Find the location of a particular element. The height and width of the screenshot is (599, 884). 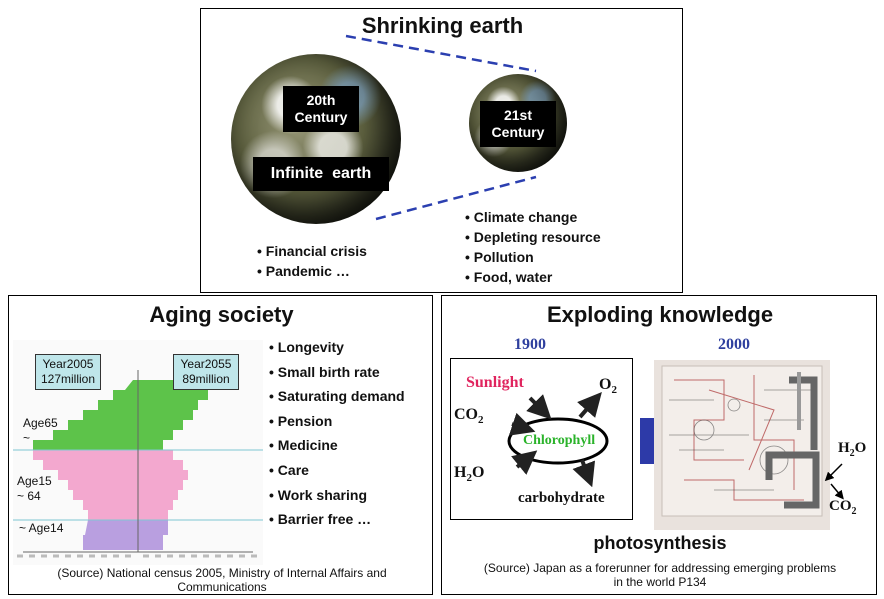

map-h2o-prefix: H is located at coordinates (844, 448).